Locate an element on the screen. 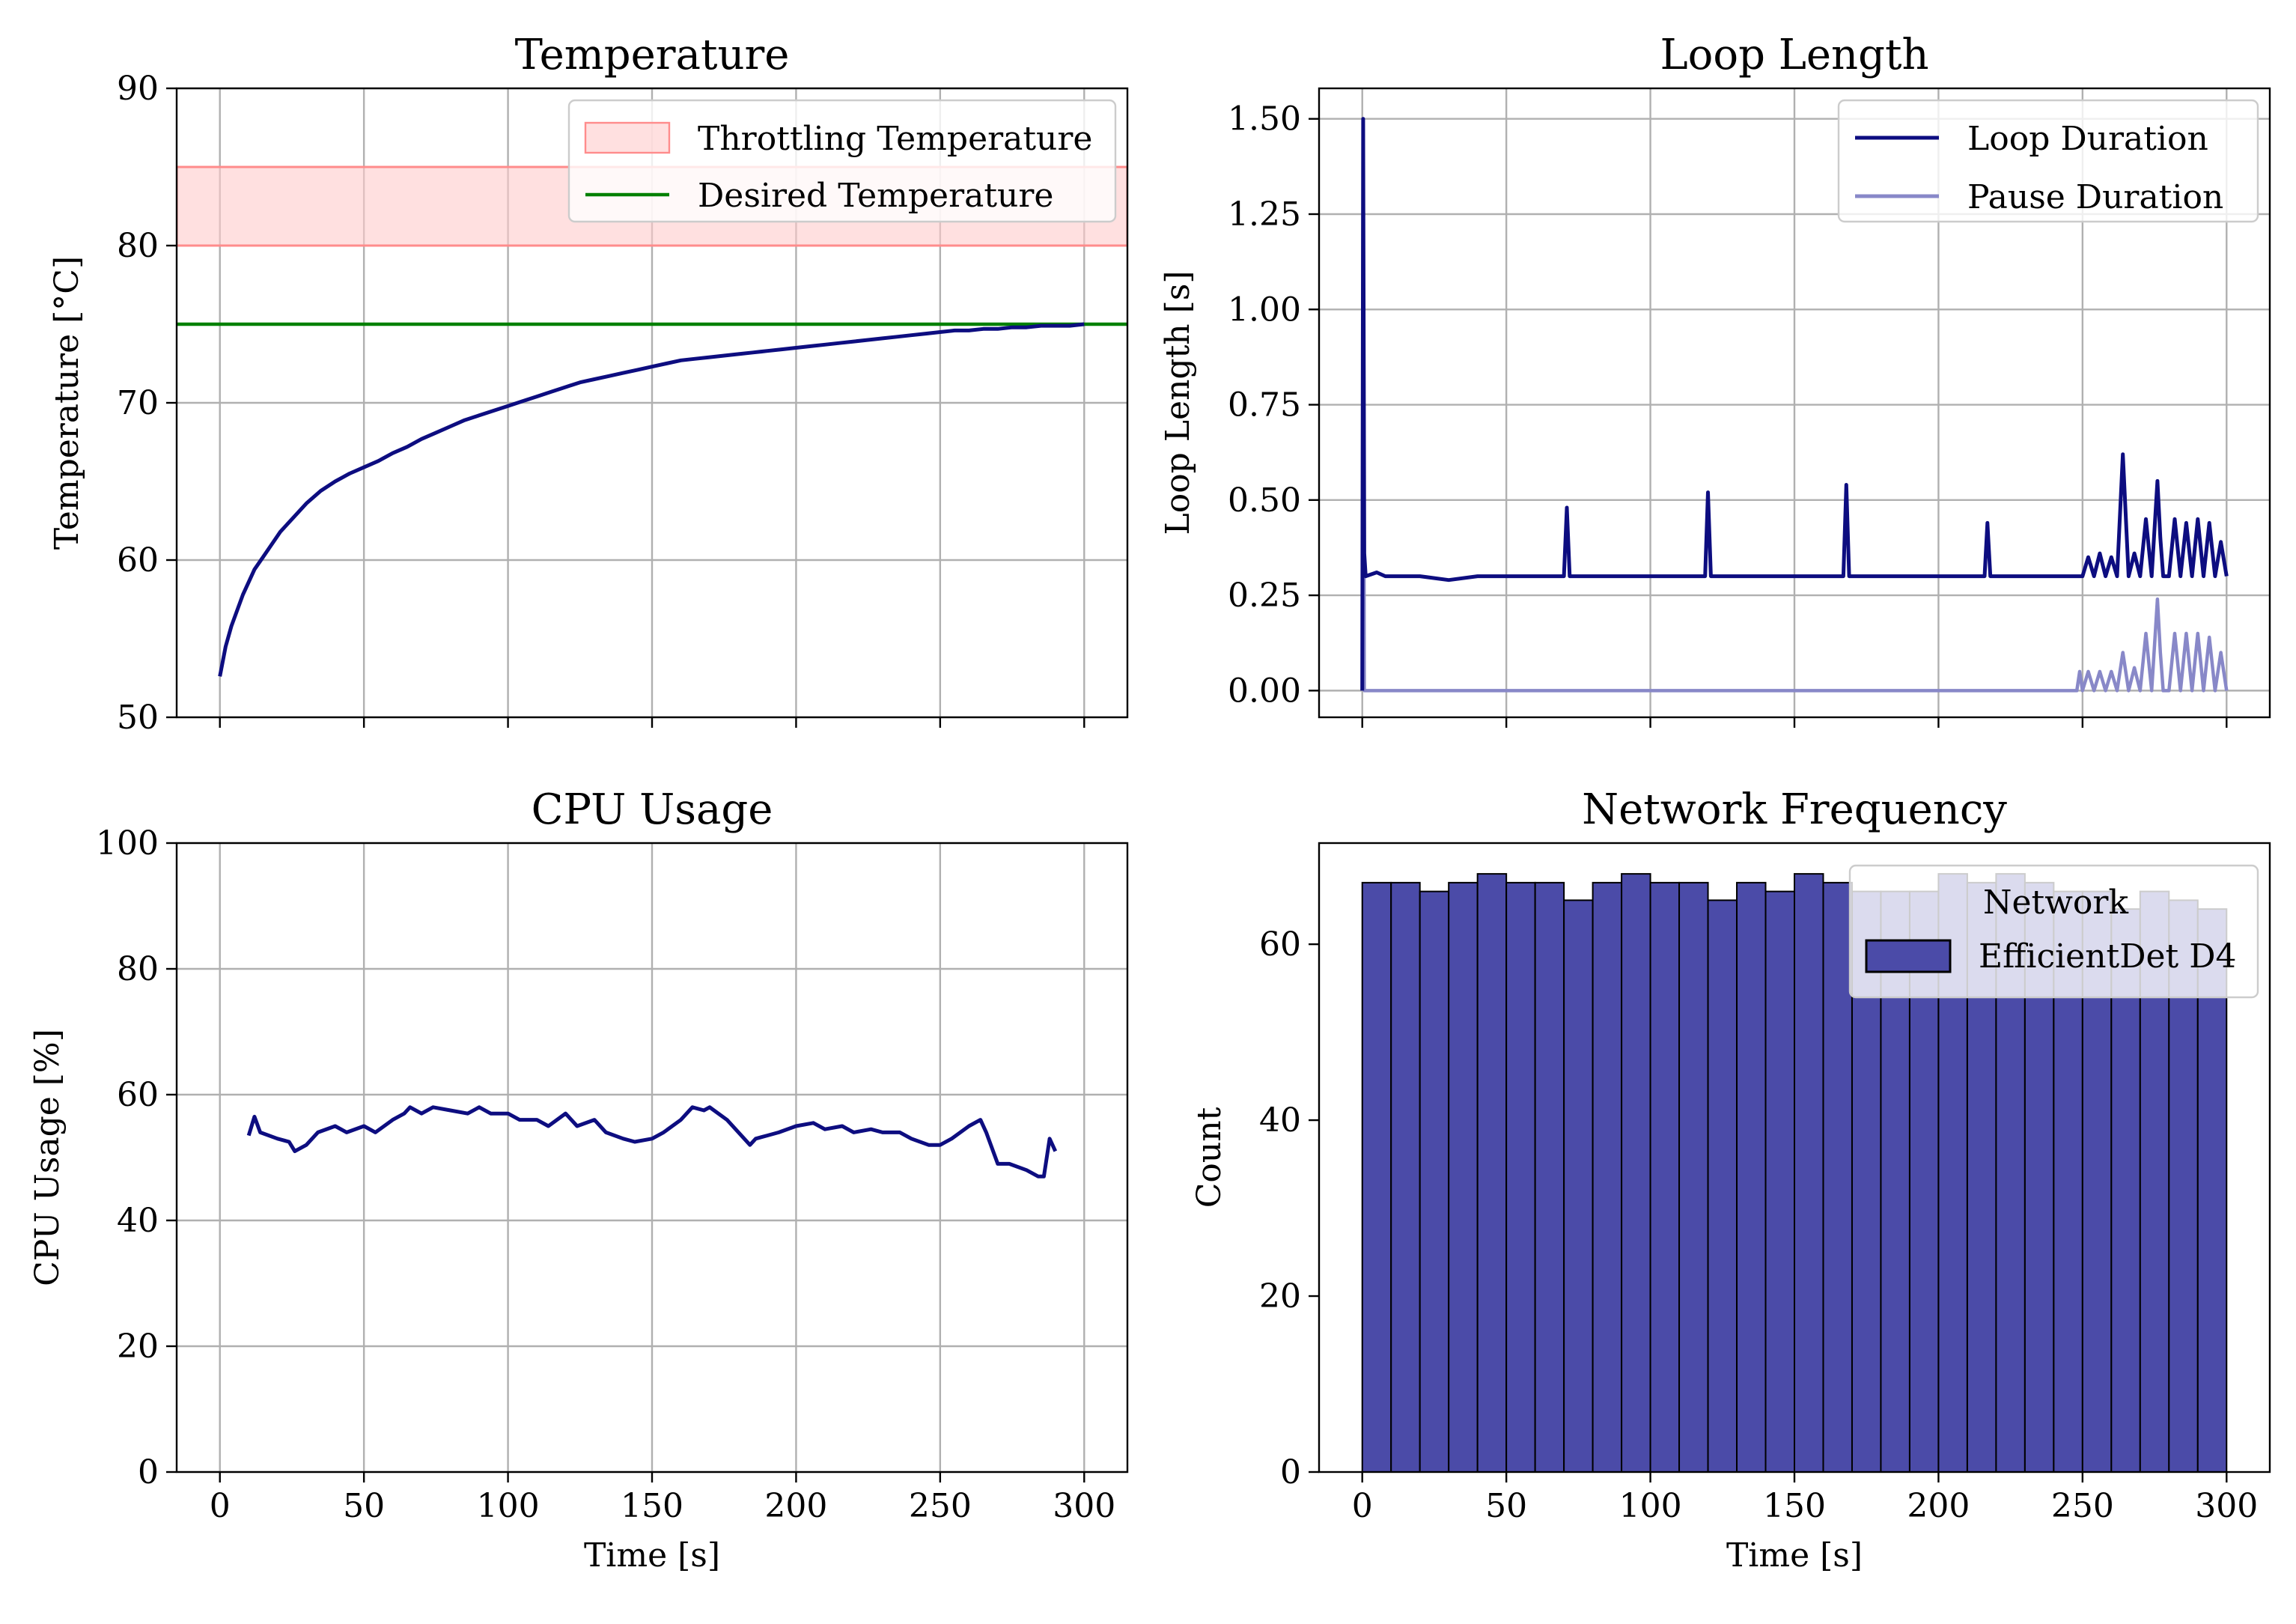  legend-efficientdet-swatch is located at coordinates (1908, 956).